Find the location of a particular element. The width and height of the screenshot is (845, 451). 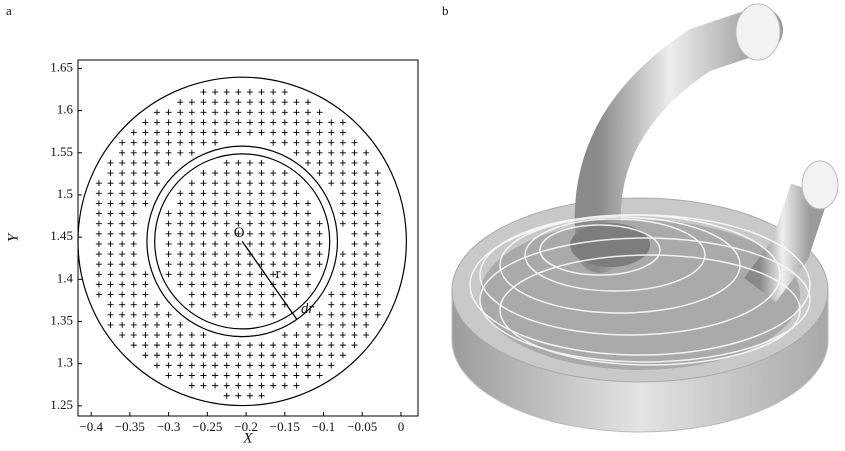

y-axis-label: Y is located at coordinates (13, 237).